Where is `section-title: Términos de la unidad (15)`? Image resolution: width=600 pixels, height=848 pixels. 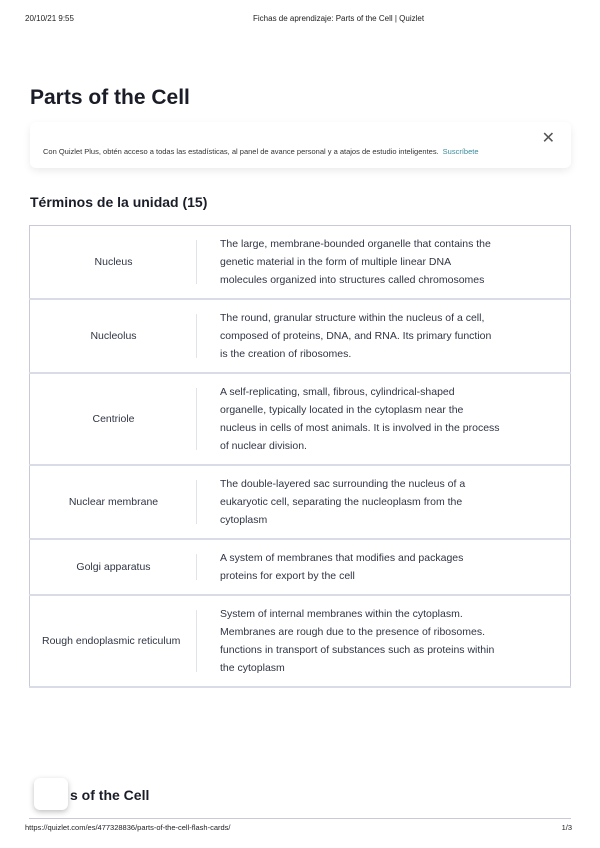 section-title: Términos de la unidad (15) is located at coordinates (119, 202).